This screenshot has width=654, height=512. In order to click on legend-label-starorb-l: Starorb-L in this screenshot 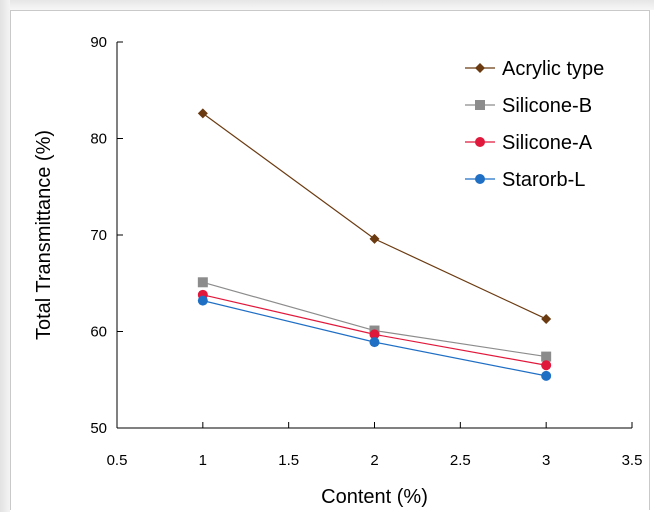, I will do `click(543, 180)`.